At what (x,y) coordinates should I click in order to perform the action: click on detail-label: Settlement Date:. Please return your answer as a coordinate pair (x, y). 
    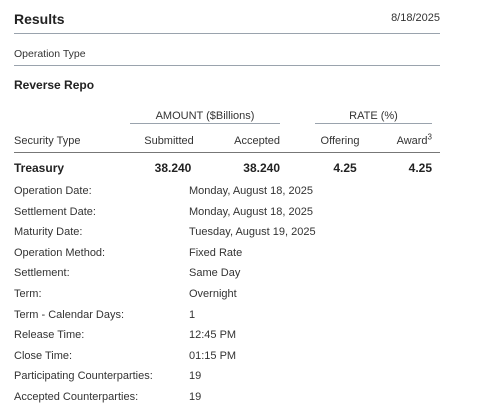
    Looking at the image, I should click on (55, 211).